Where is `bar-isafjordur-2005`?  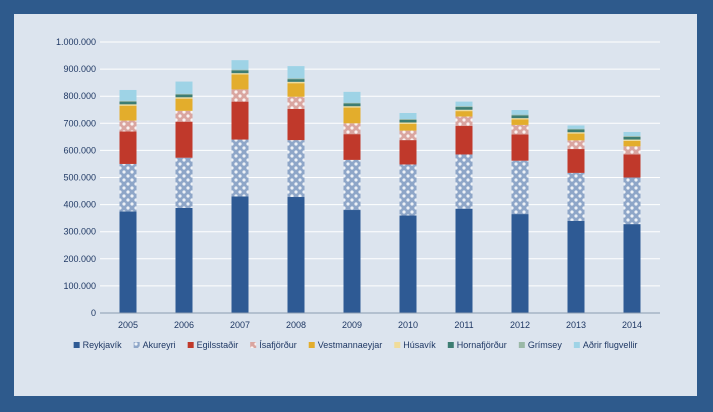
bar-isafjordur-2005 is located at coordinates (128, 126).